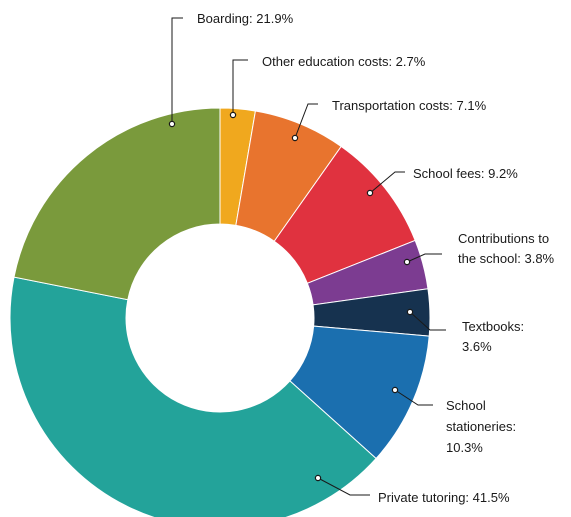 This screenshot has height=517, width=571. What do you see at coordinates (220, 318) in the screenshot?
I see `donut-hole` at bounding box center [220, 318].